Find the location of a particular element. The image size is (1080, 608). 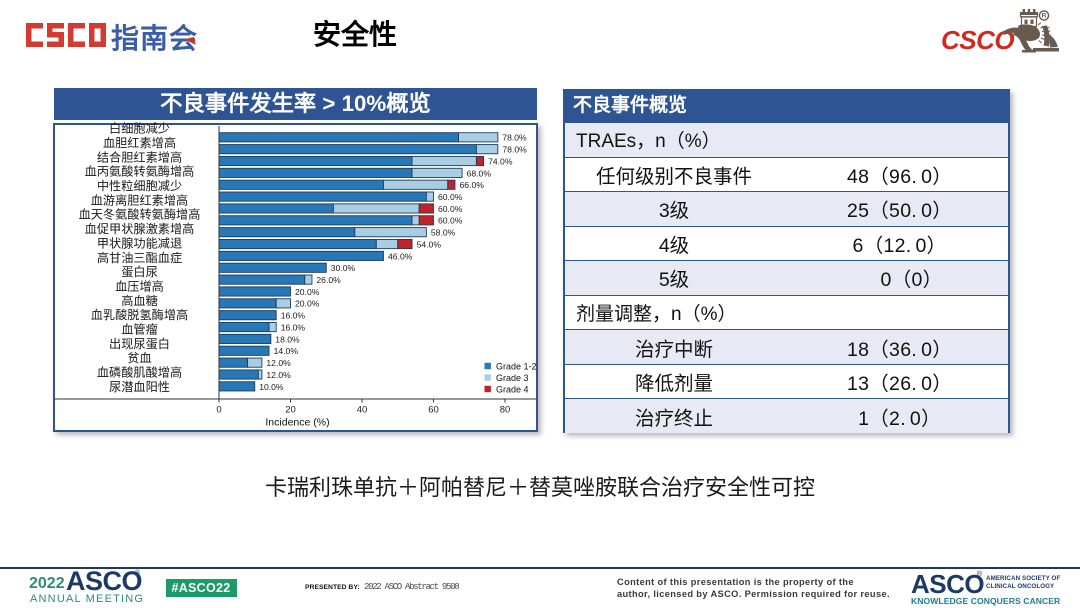

svg-text: 58.0% is located at coordinates (443, 233).